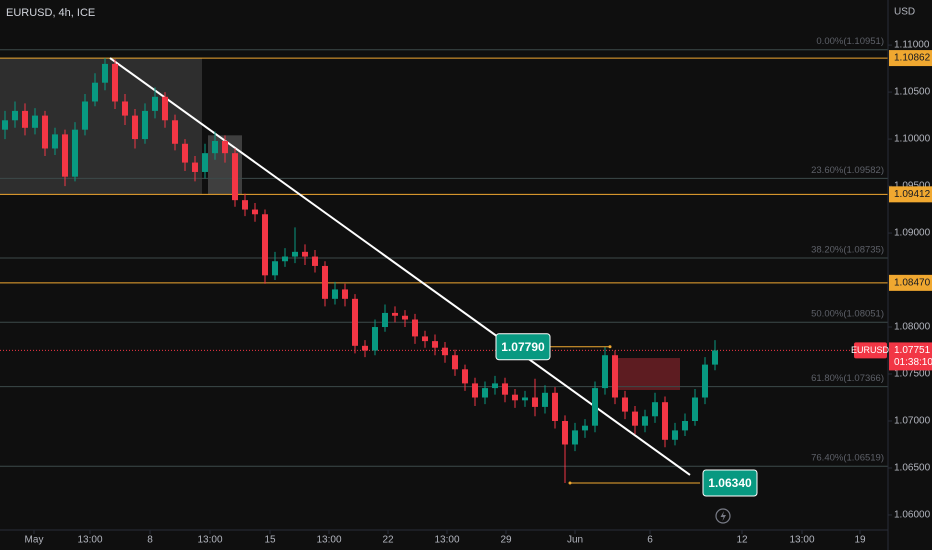 This screenshot has height=550, width=932. Describe the element at coordinates (847, 458) in the screenshot. I see `fib-label: 76.40%(1.06519)` at that location.